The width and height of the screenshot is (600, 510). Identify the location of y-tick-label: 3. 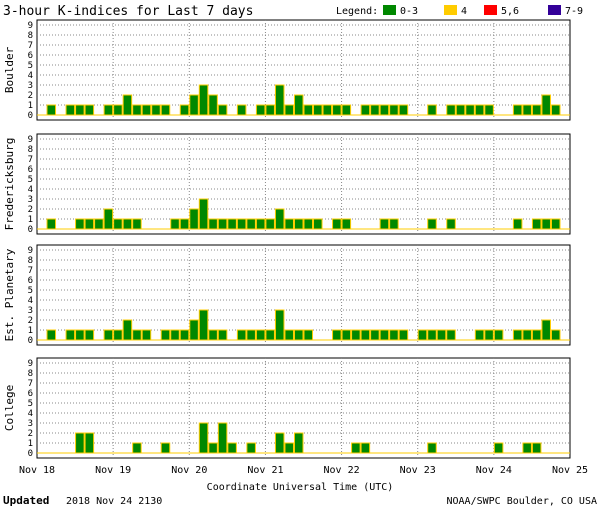
(30, 200).